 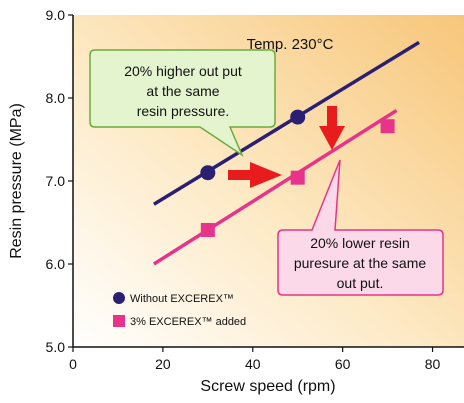 What do you see at coordinates (119, 321) in the screenshot?
I see `legend-marker-added` at bounding box center [119, 321].